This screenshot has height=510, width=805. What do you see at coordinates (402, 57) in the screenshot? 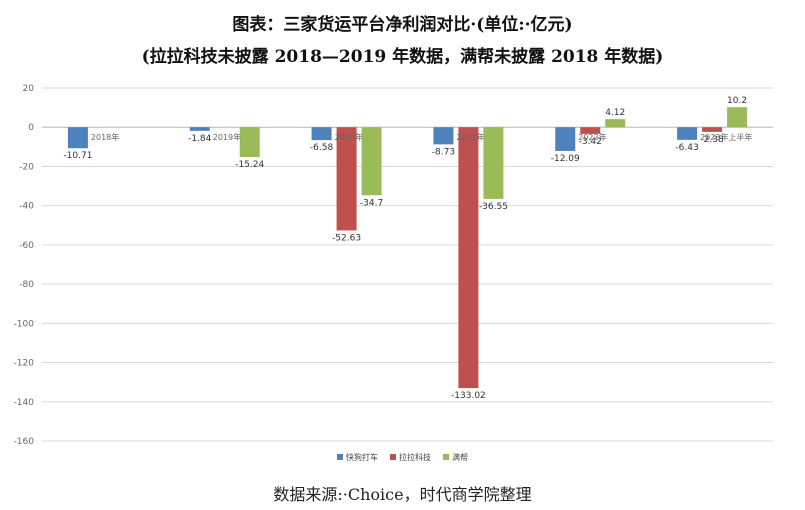
I see `chart-subtitle: (拉拉科技未披露 2018—2019 年数据，满帮未披露 2018 年数据)` at bounding box center [402, 57].